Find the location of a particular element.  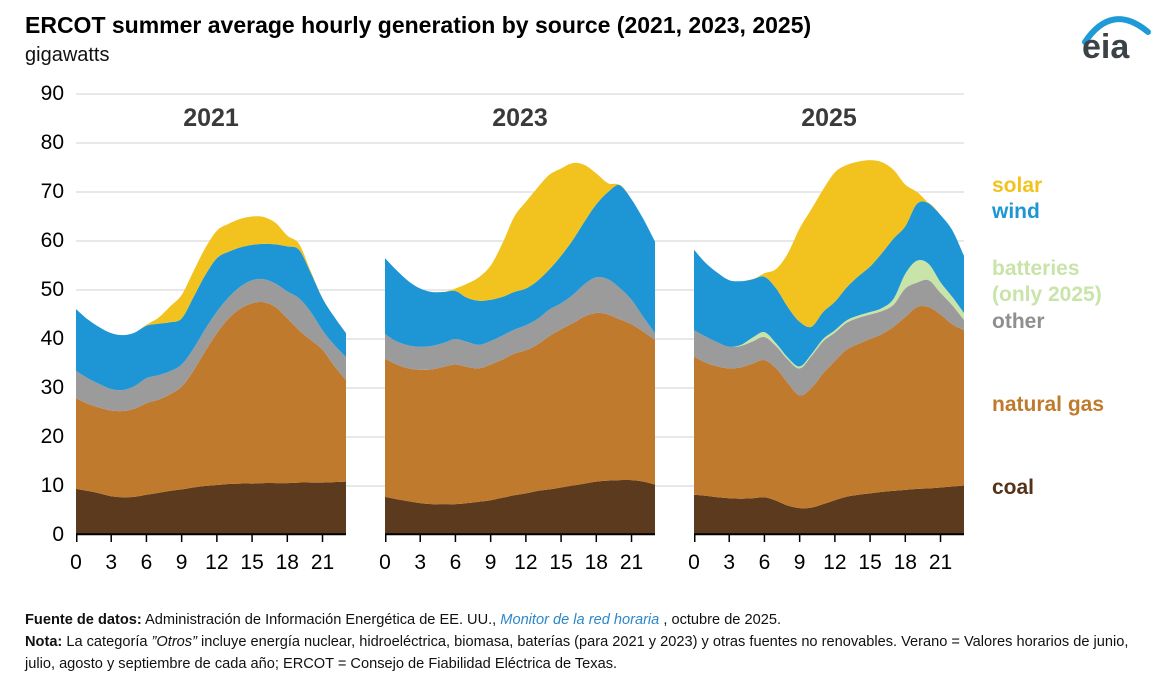

area-other-2023 is located at coordinates (520, 323).